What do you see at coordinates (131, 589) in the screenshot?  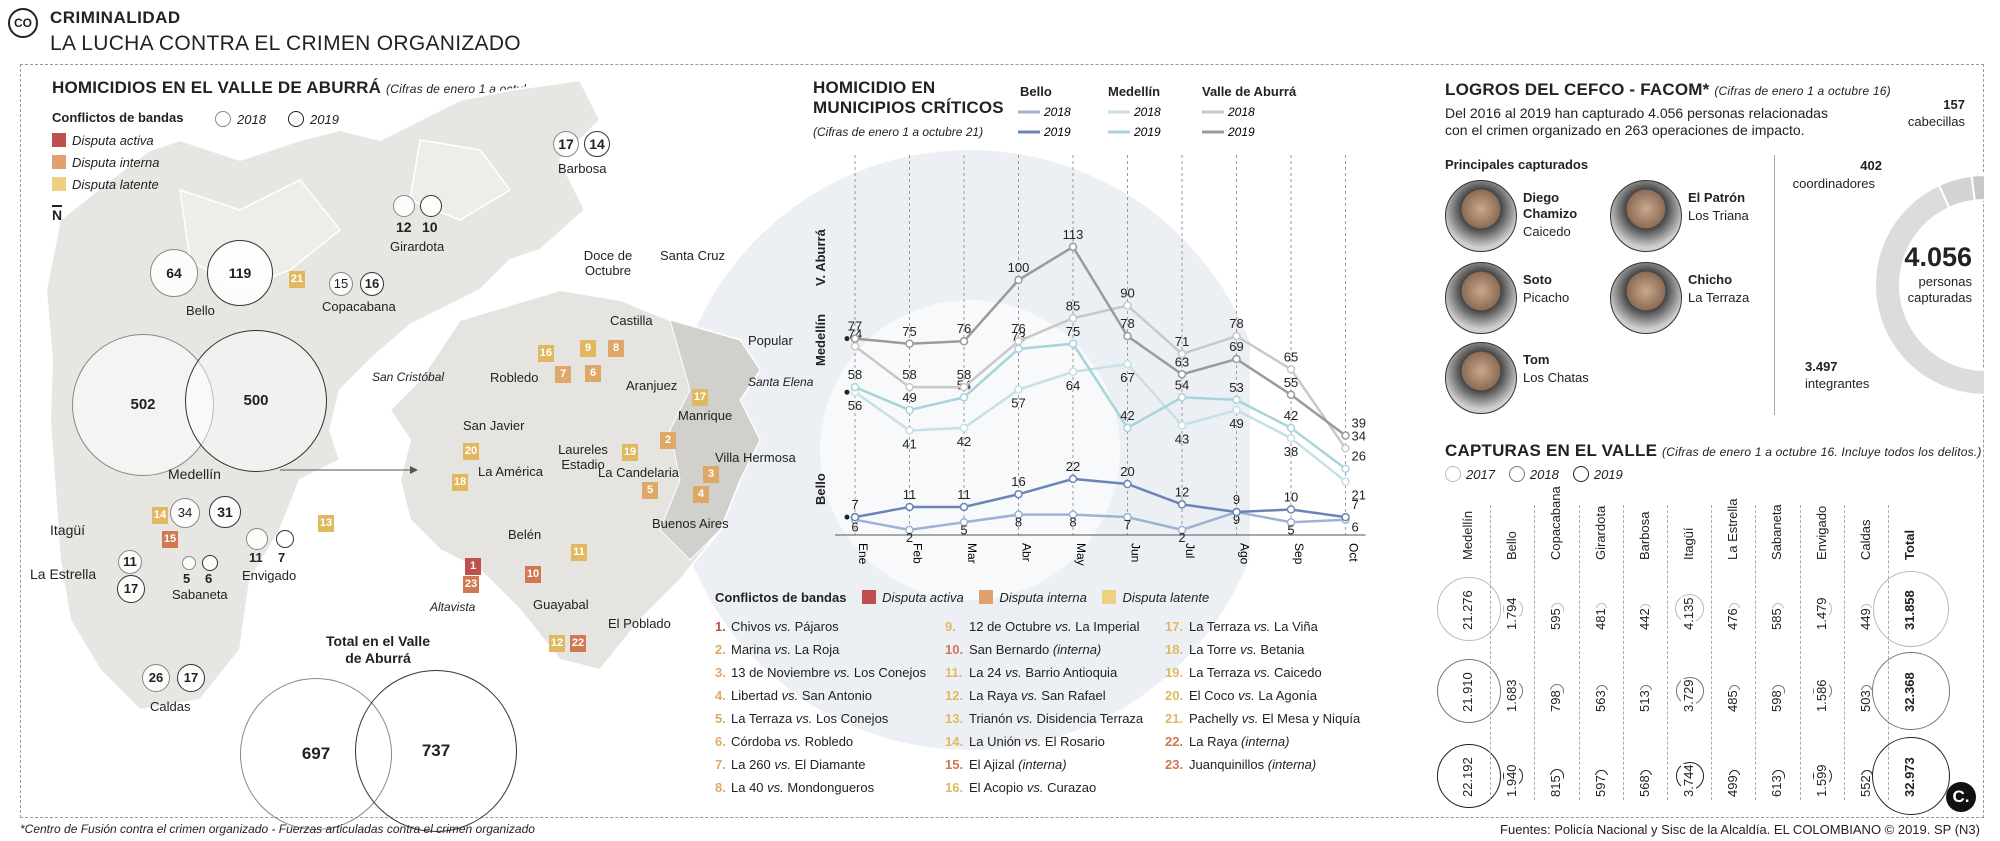 I see `bubble-laestrella-2019: 17` at bounding box center [131, 589].